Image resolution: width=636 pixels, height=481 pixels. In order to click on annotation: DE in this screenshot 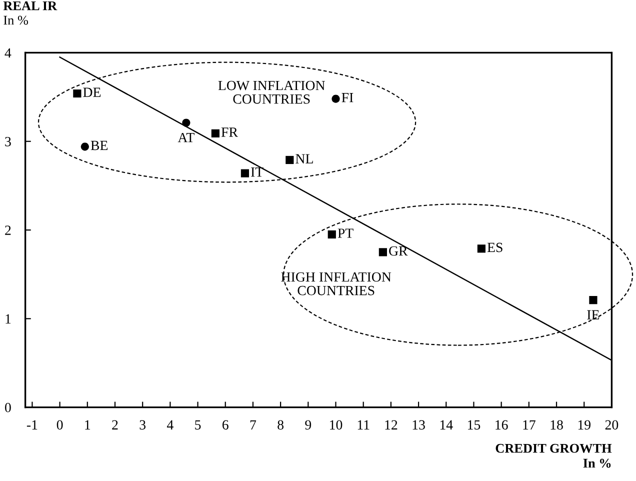, I will do `click(92, 92)`.